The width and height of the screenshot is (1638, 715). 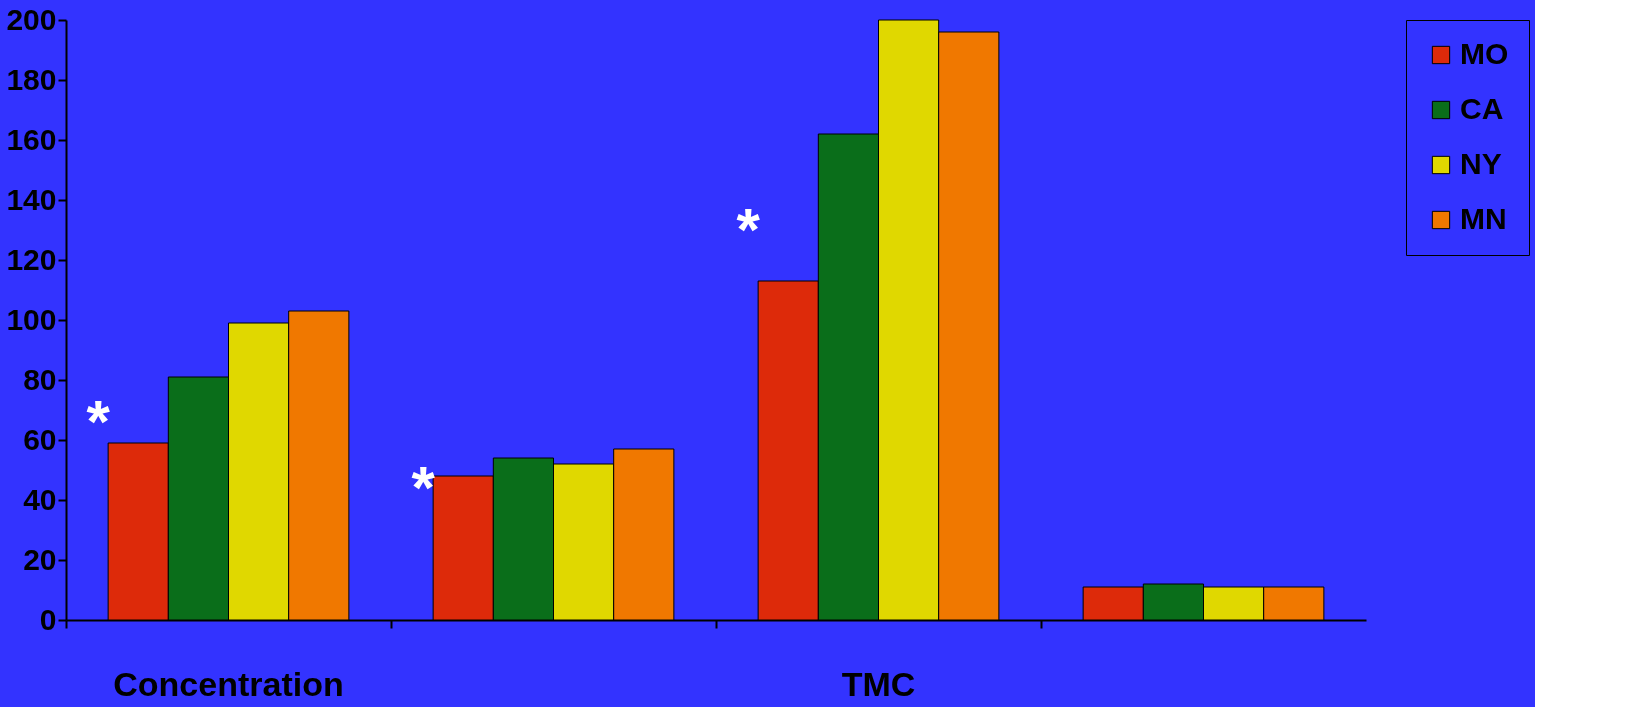 What do you see at coordinates (31, 139) in the screenshot?
I see `y-tick-label: 160` at bounding box center [31, 139].